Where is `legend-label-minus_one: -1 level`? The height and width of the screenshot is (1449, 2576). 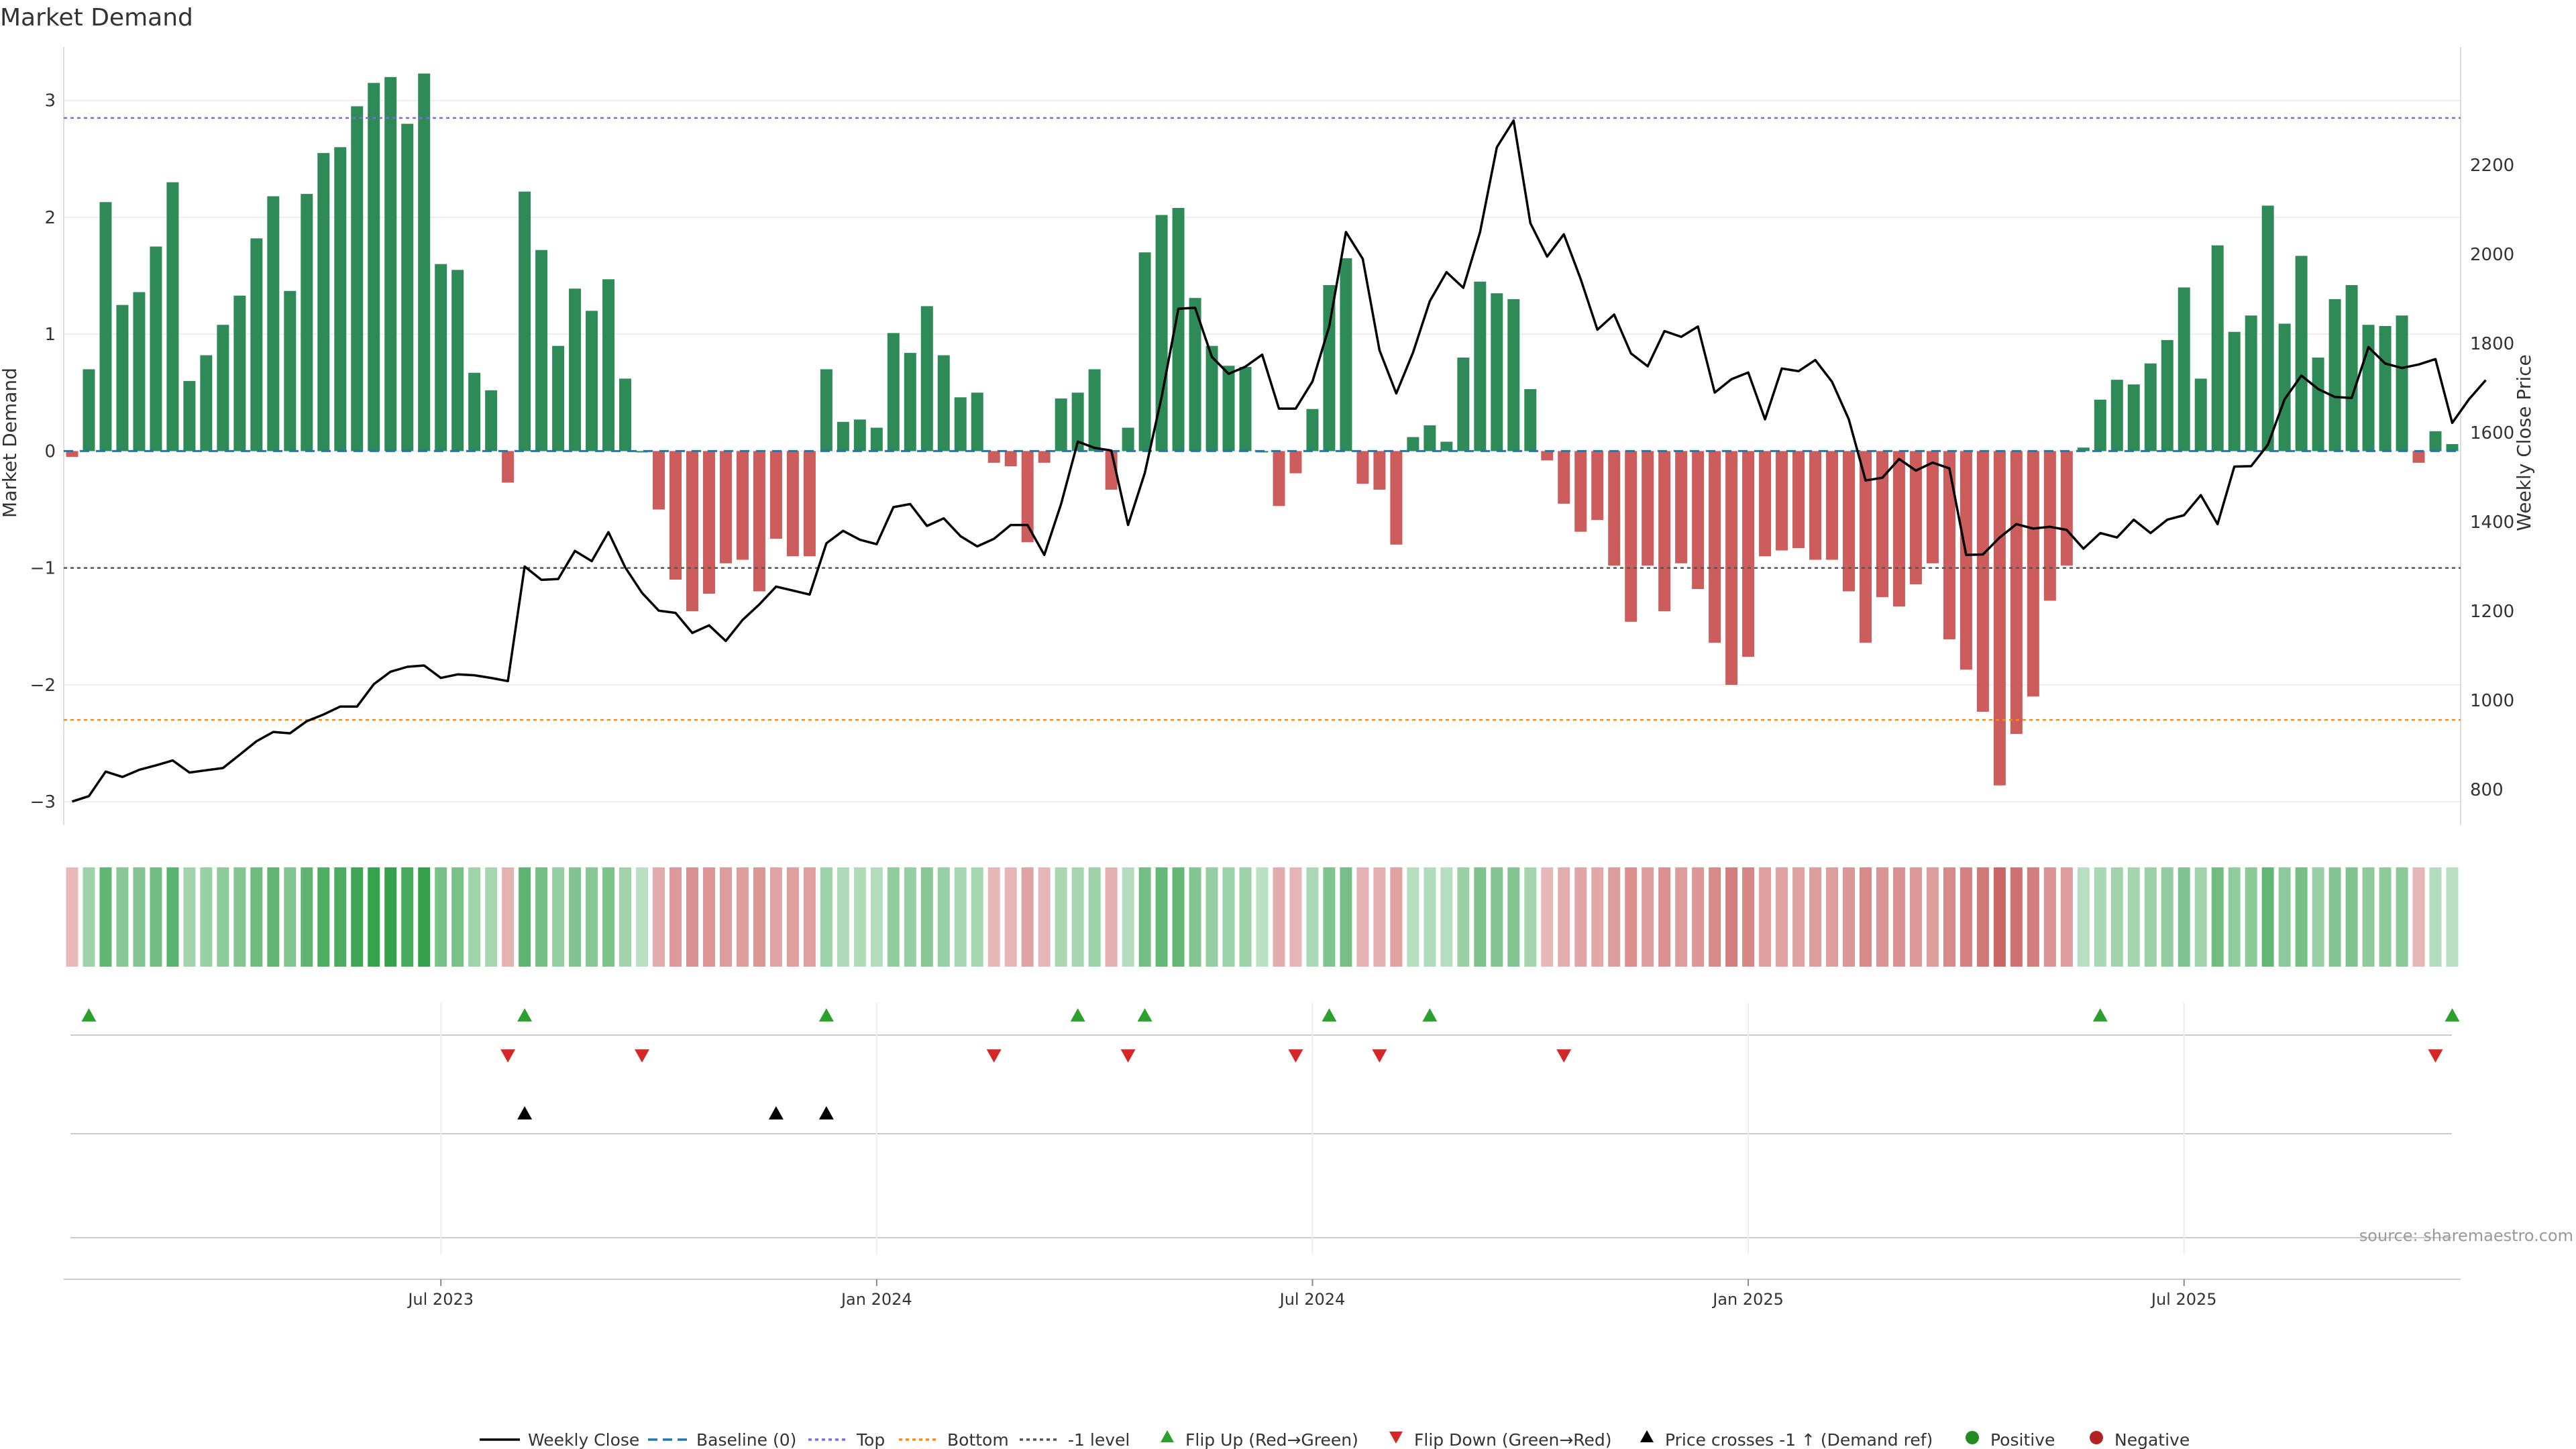
legend-label-minus_one: -1 level is located at coordinates (1099, 1439).